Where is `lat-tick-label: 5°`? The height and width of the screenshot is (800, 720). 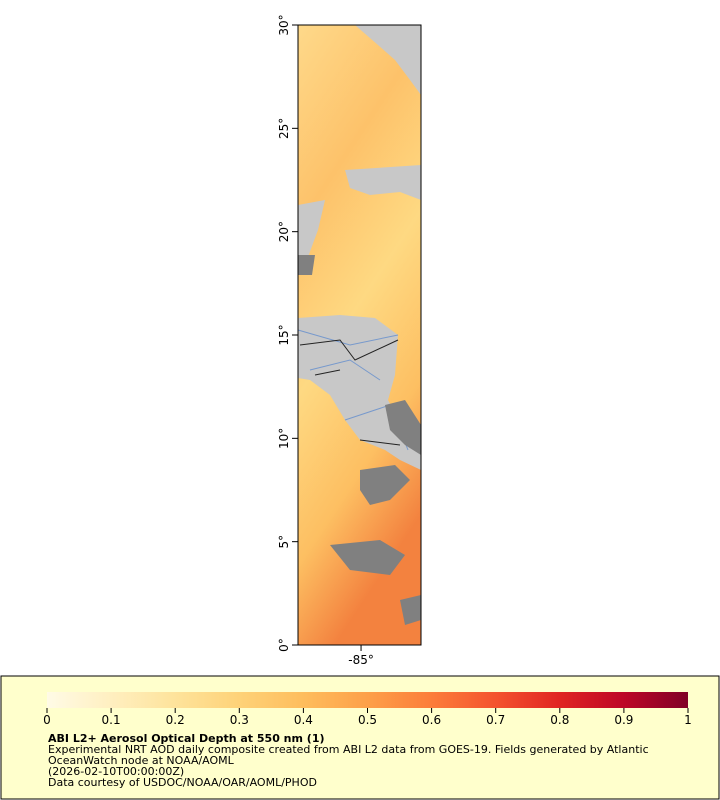 lat-tick-label: 5° is located at coordinates (284, 542).